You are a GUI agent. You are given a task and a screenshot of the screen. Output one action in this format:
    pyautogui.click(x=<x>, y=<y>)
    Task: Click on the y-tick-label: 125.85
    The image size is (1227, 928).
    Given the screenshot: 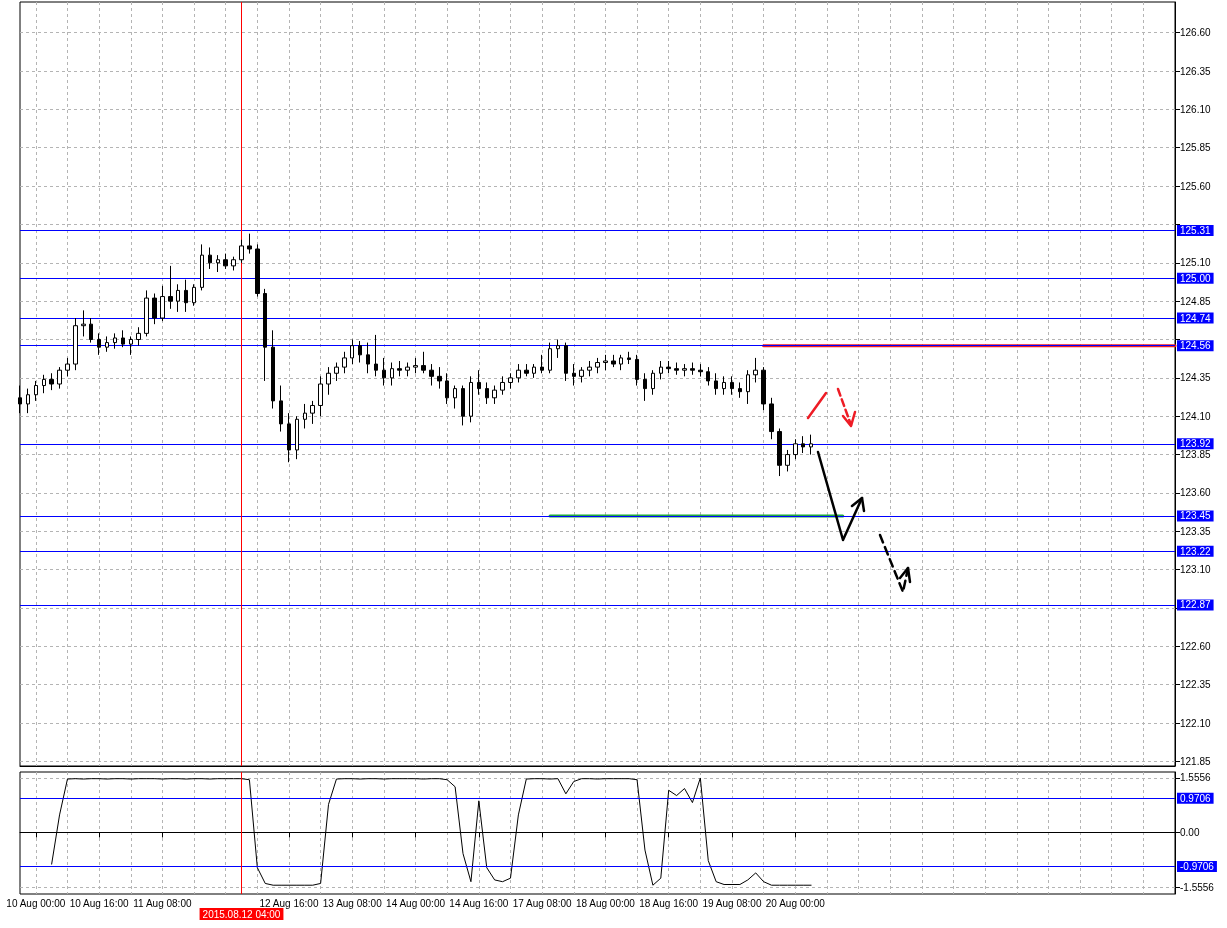 What is the action you would take?
    pyautogui.click(x=1196, y=148)
    